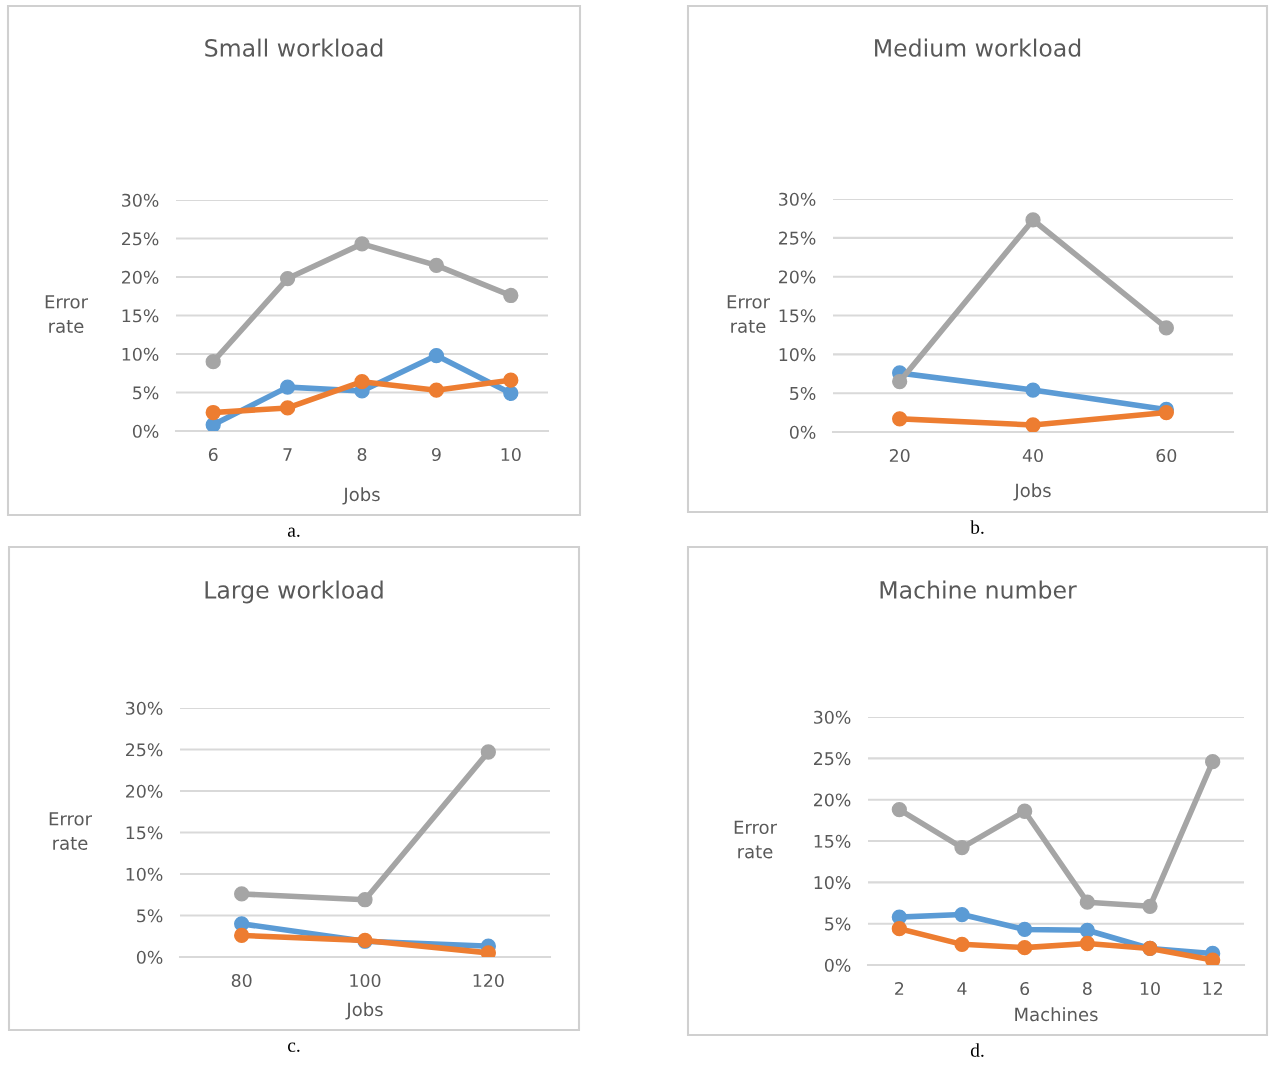 Image resolution: width=1269 pixels, height=1065 pixels. Describe the element at coordinates (241, 980) in the screenshot. I see `x-tick-label: 80` at that location.